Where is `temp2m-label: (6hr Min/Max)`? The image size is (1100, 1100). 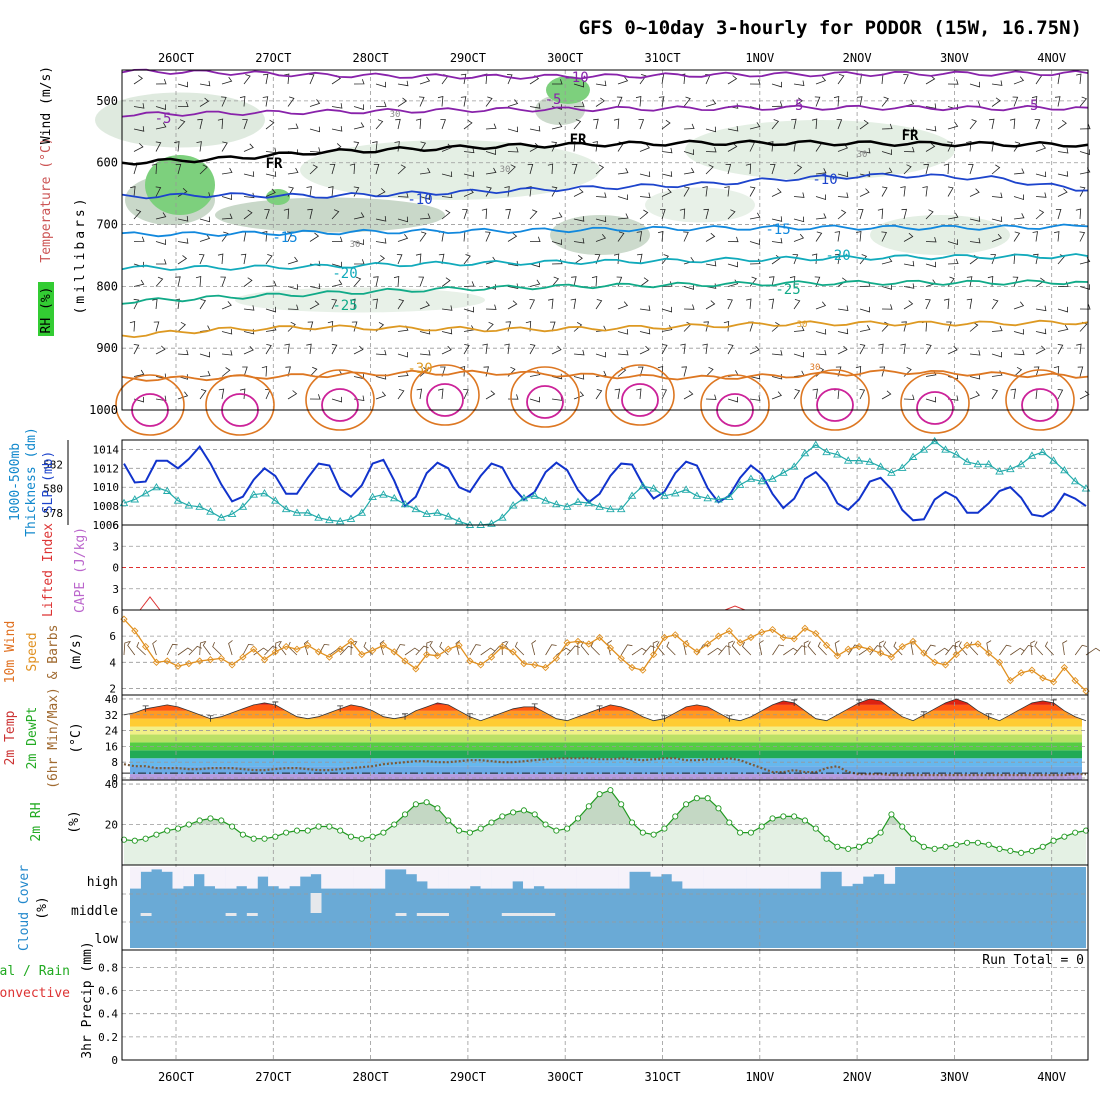 temp2m-label: (6hr Min/Max) is located at coordinates (53, 738).